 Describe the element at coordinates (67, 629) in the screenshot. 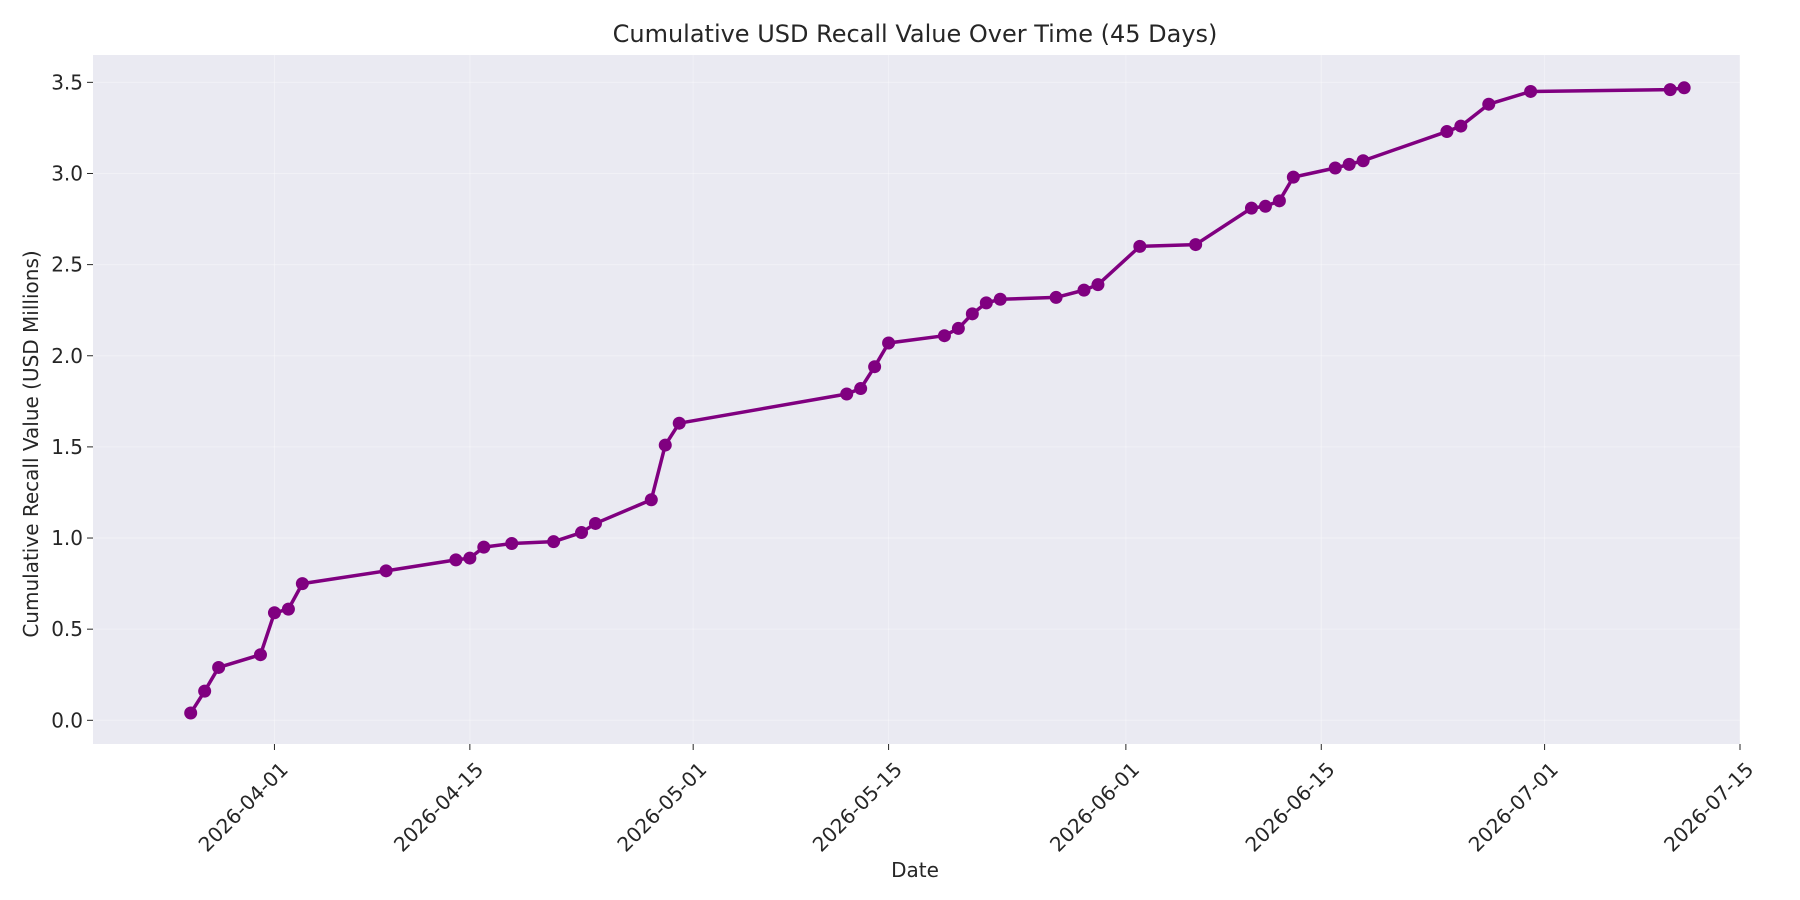

I see `y-tick-label: 0.5` at that location.